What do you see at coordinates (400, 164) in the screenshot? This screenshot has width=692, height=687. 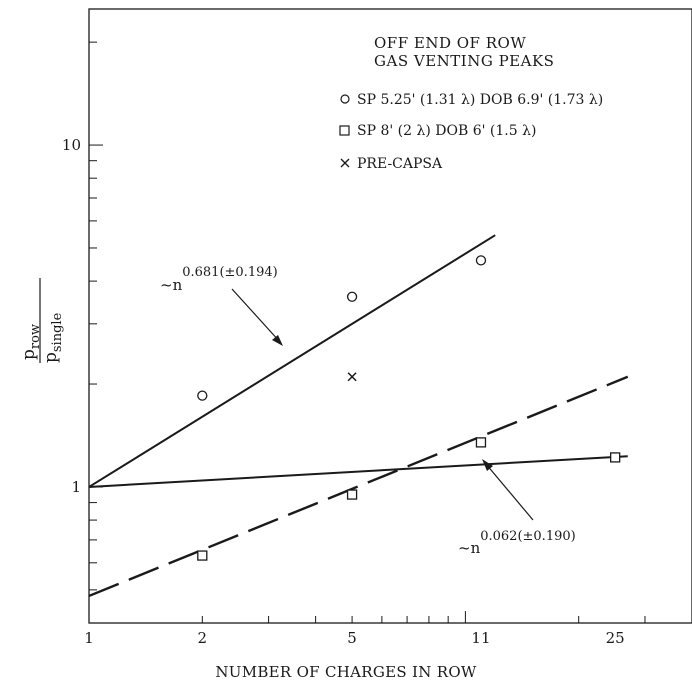 I see `legend-entry-x: PRE-CAPSA` at bounding box center [400, 164].